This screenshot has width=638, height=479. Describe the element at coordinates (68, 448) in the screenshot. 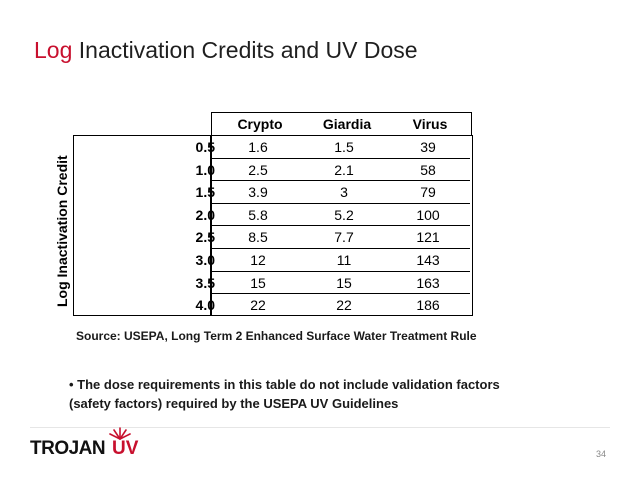

I see `logo-text-trojan: TROJAN` at that location.